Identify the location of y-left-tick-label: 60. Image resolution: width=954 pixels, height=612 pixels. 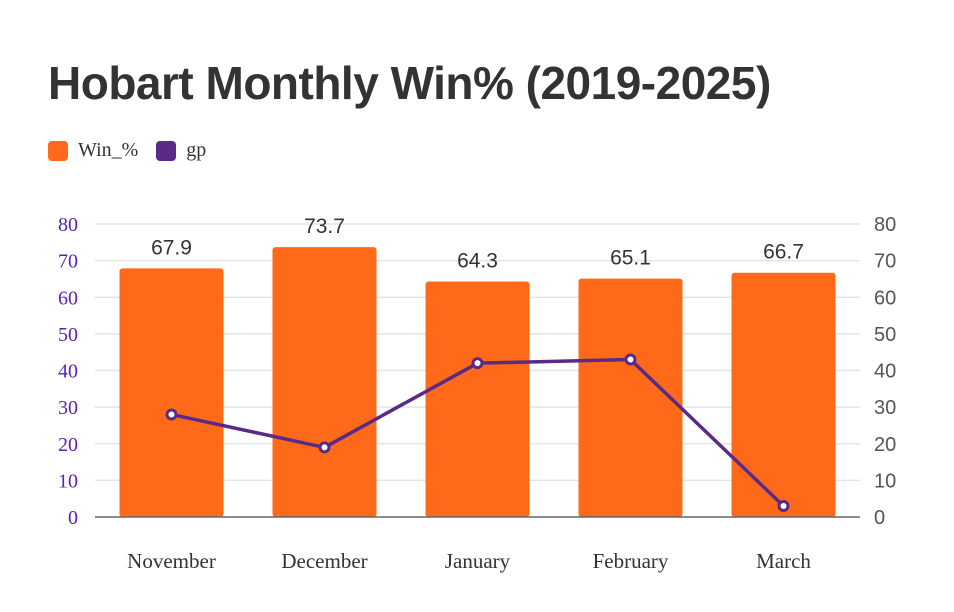
(68, 298).